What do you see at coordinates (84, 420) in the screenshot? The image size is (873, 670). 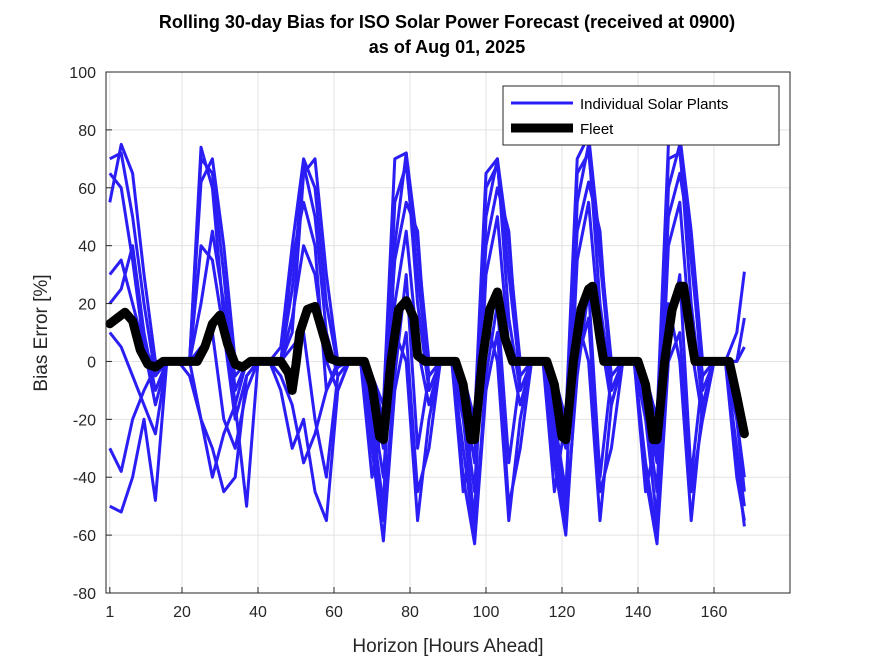 I see `y-tick-label: -20` at bounding box center [84, 420].